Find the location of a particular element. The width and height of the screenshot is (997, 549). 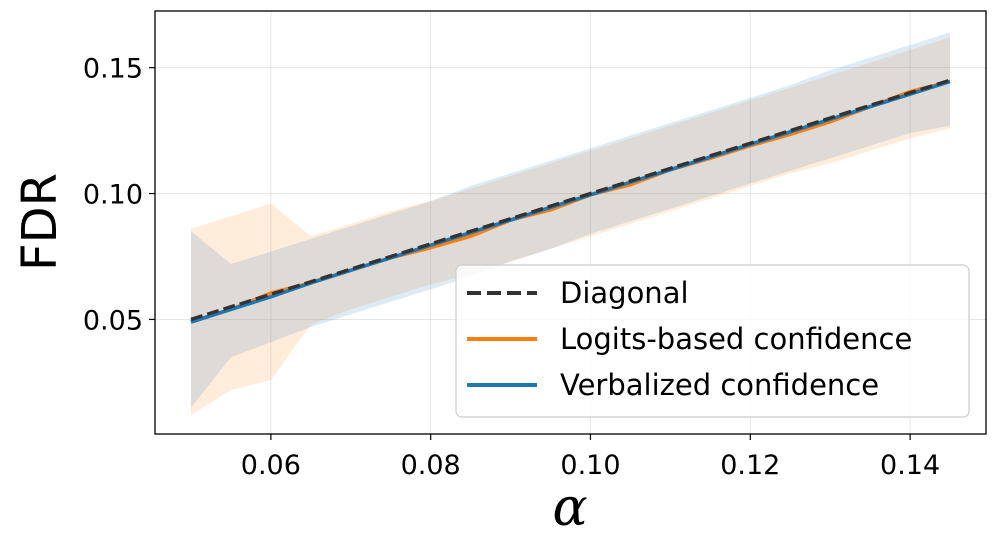

x-tick-label: 0.12 is located at coordinates (750, 465).